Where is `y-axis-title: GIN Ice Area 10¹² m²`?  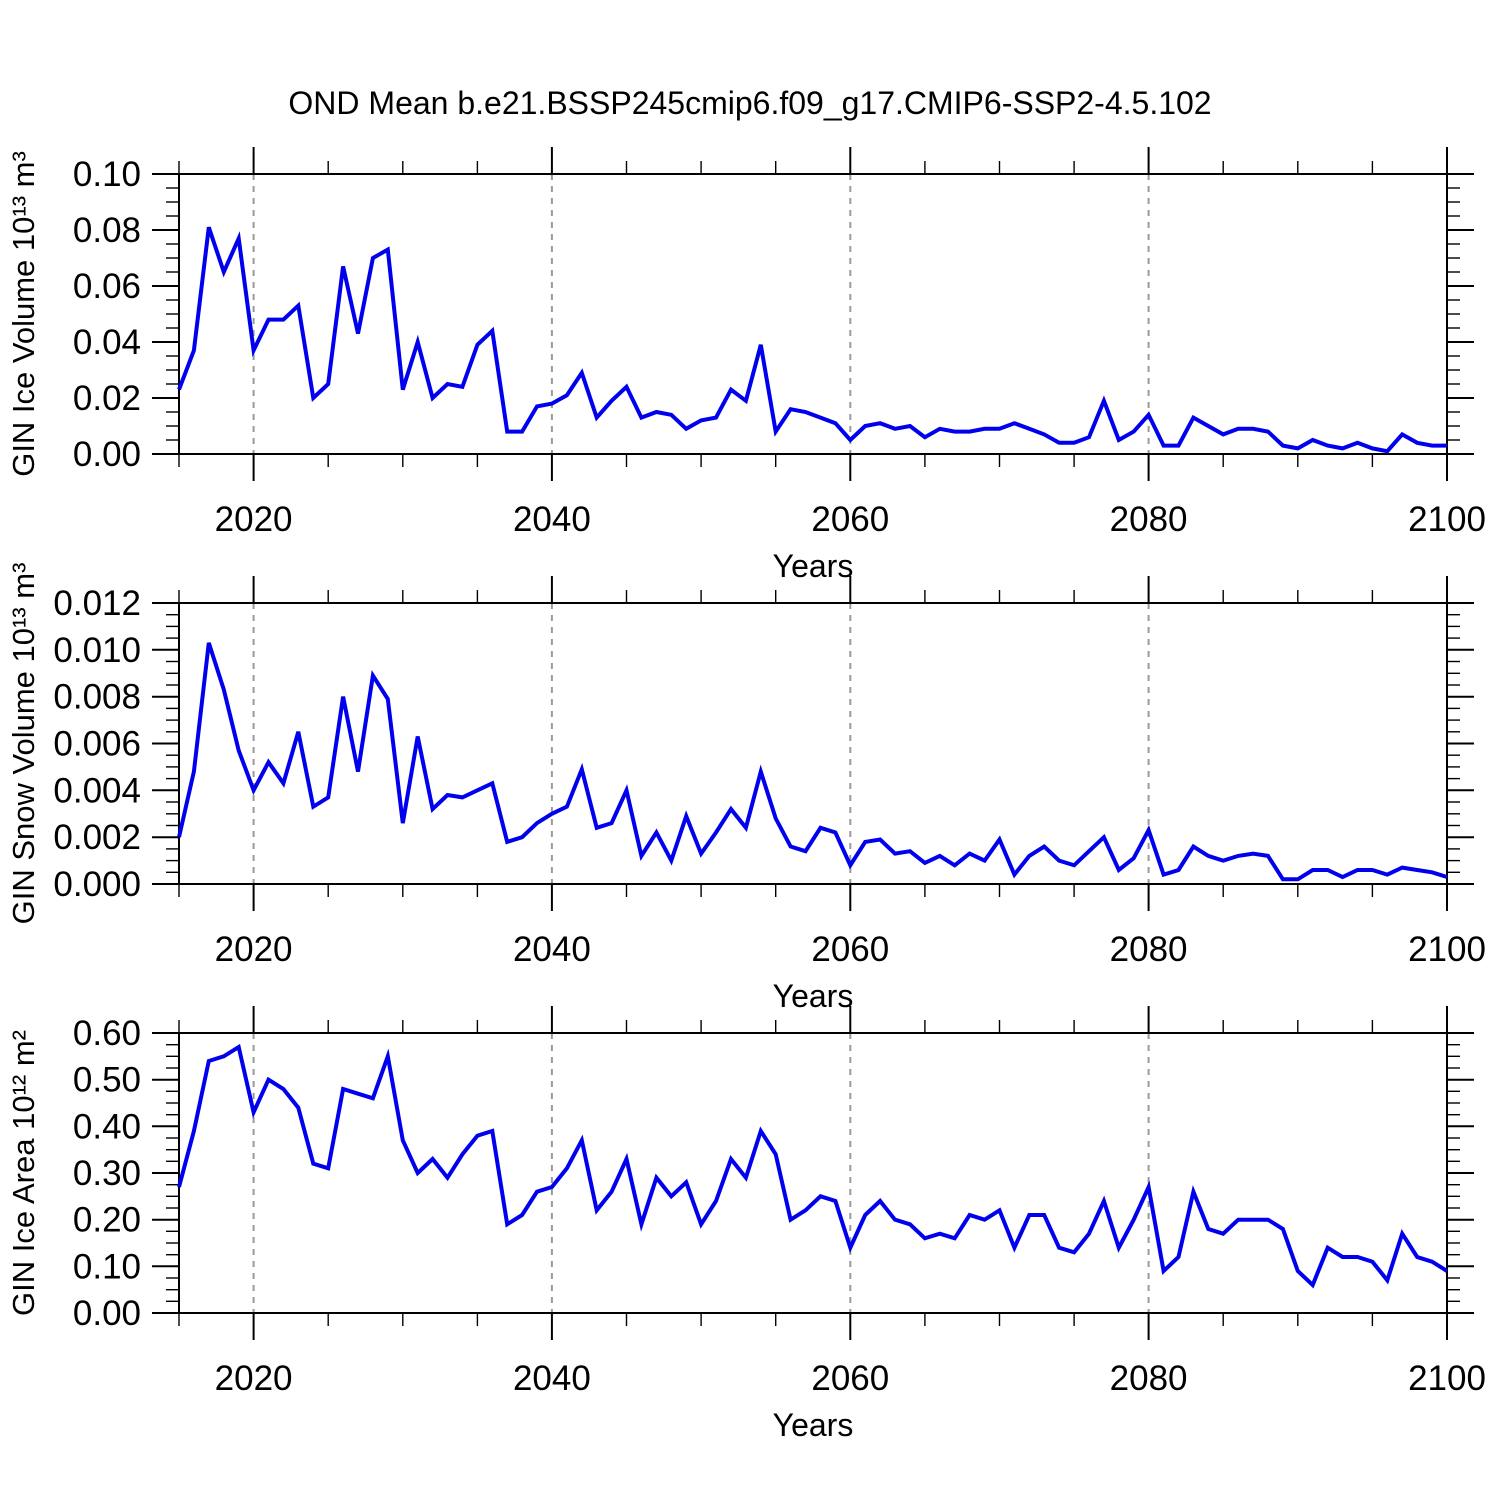 y-axis-title: GIN Ice Area 10¹² m² is located at coordinates (23, 1173).